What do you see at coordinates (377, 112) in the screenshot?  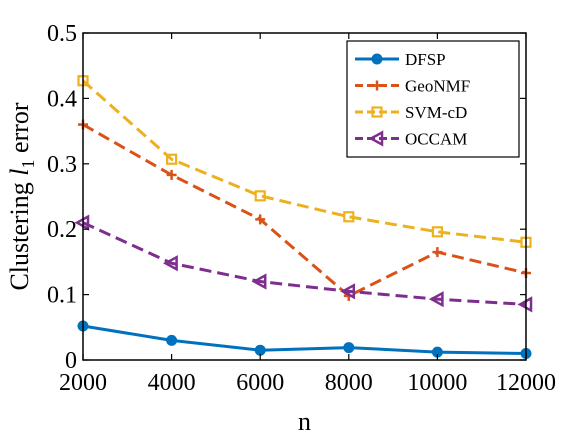 I see `legend-marker-svm-cd` at bounding box center [377, 112].